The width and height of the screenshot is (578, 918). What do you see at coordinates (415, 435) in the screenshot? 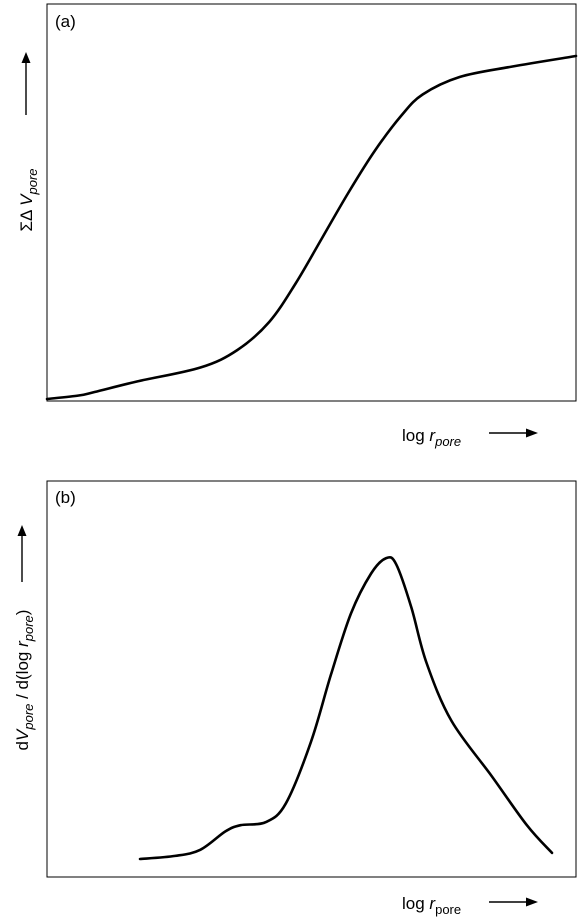
I see `panel-a-xlabel-main: log` at bounding box center [415, 435].